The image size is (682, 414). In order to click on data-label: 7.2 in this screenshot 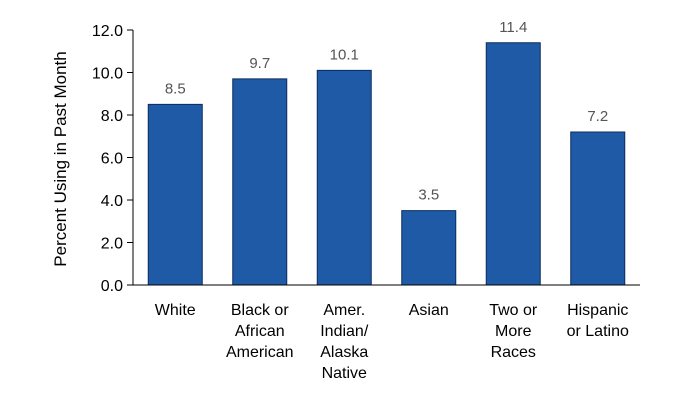, I will do `click(597, 116)`.